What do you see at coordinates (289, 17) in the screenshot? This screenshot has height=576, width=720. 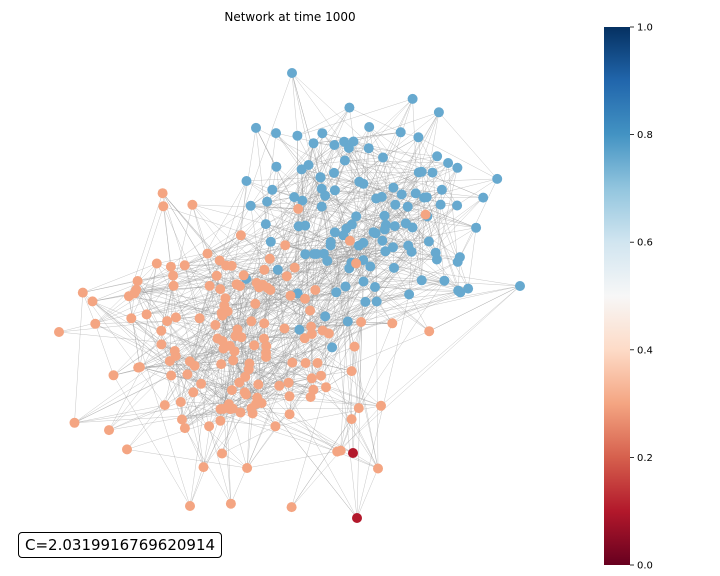 I see `chart-title: Network at time 1000` at bounding box center [289, 17].